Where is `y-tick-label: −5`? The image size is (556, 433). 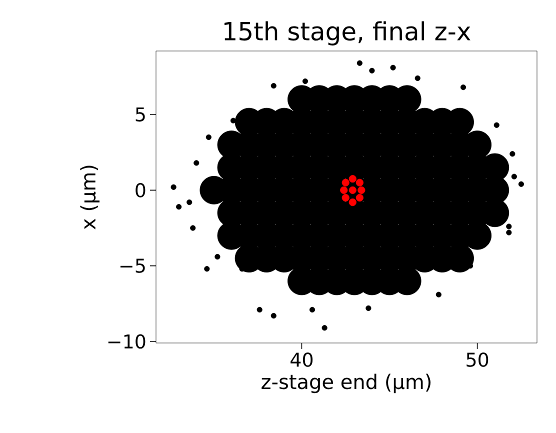 y-tick-label: −5 is located at coordinates (132, 265).